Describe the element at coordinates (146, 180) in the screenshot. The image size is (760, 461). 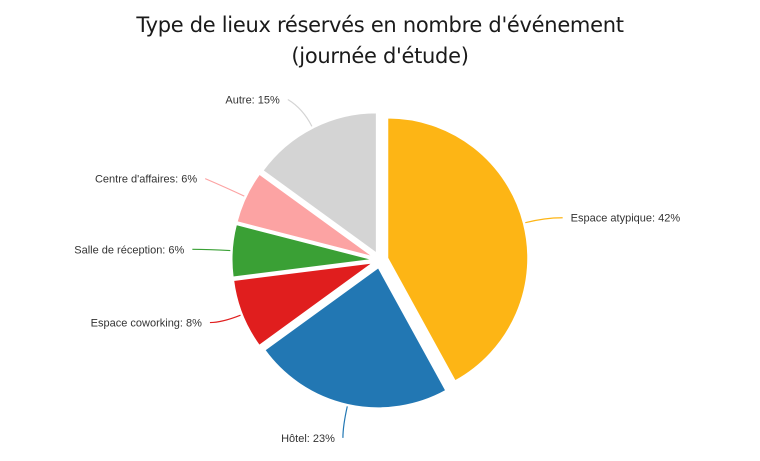
I see `slice-label-centre-d-affaires: Centre d'affaires: 6%` at that location.